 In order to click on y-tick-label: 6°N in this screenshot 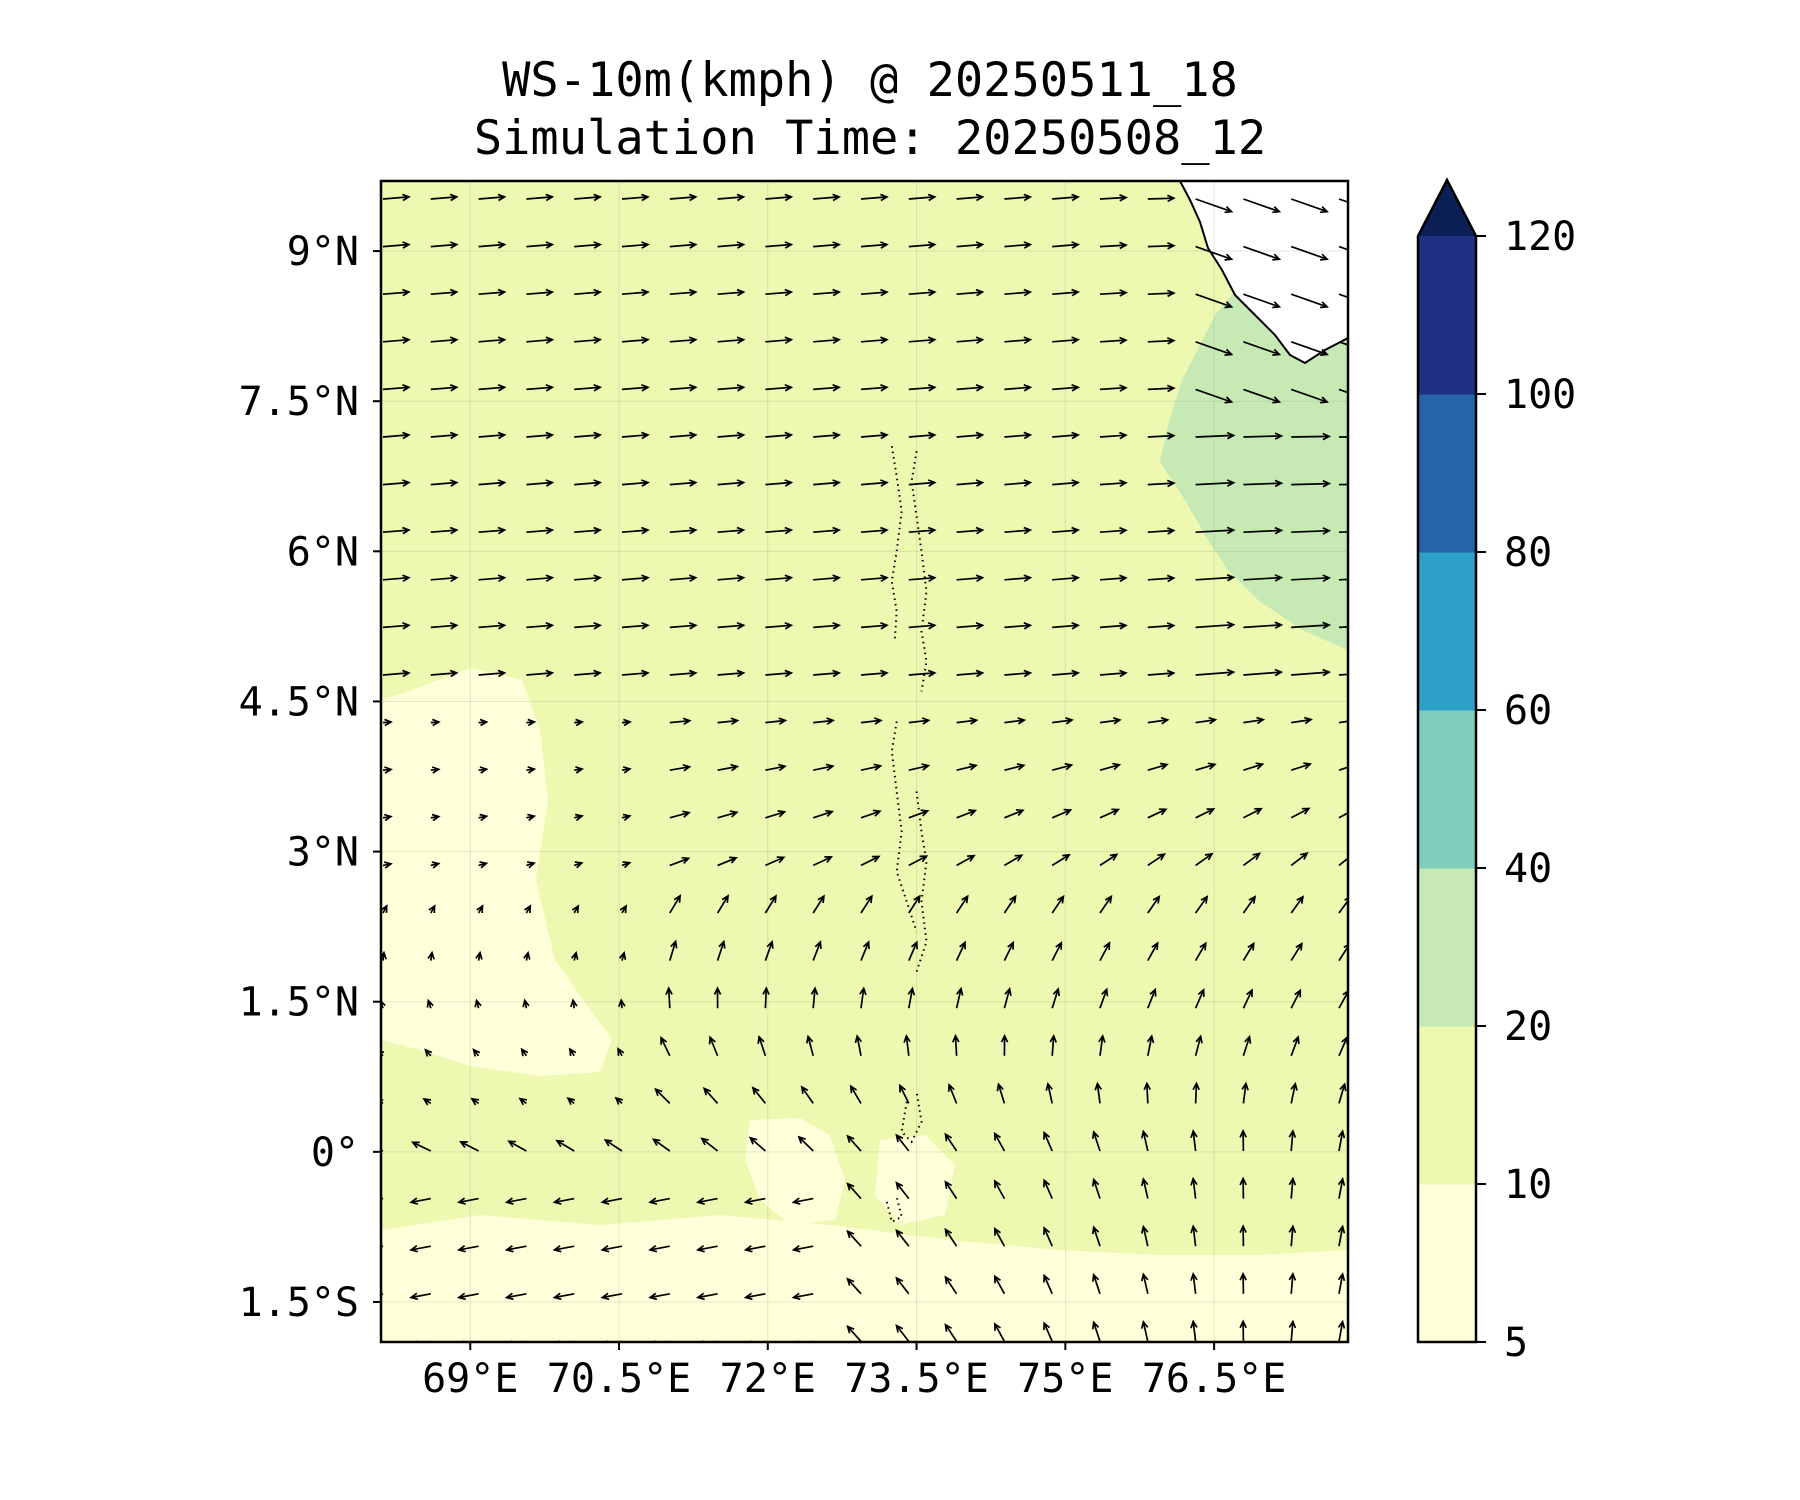, I will do `click(323, 552)`.